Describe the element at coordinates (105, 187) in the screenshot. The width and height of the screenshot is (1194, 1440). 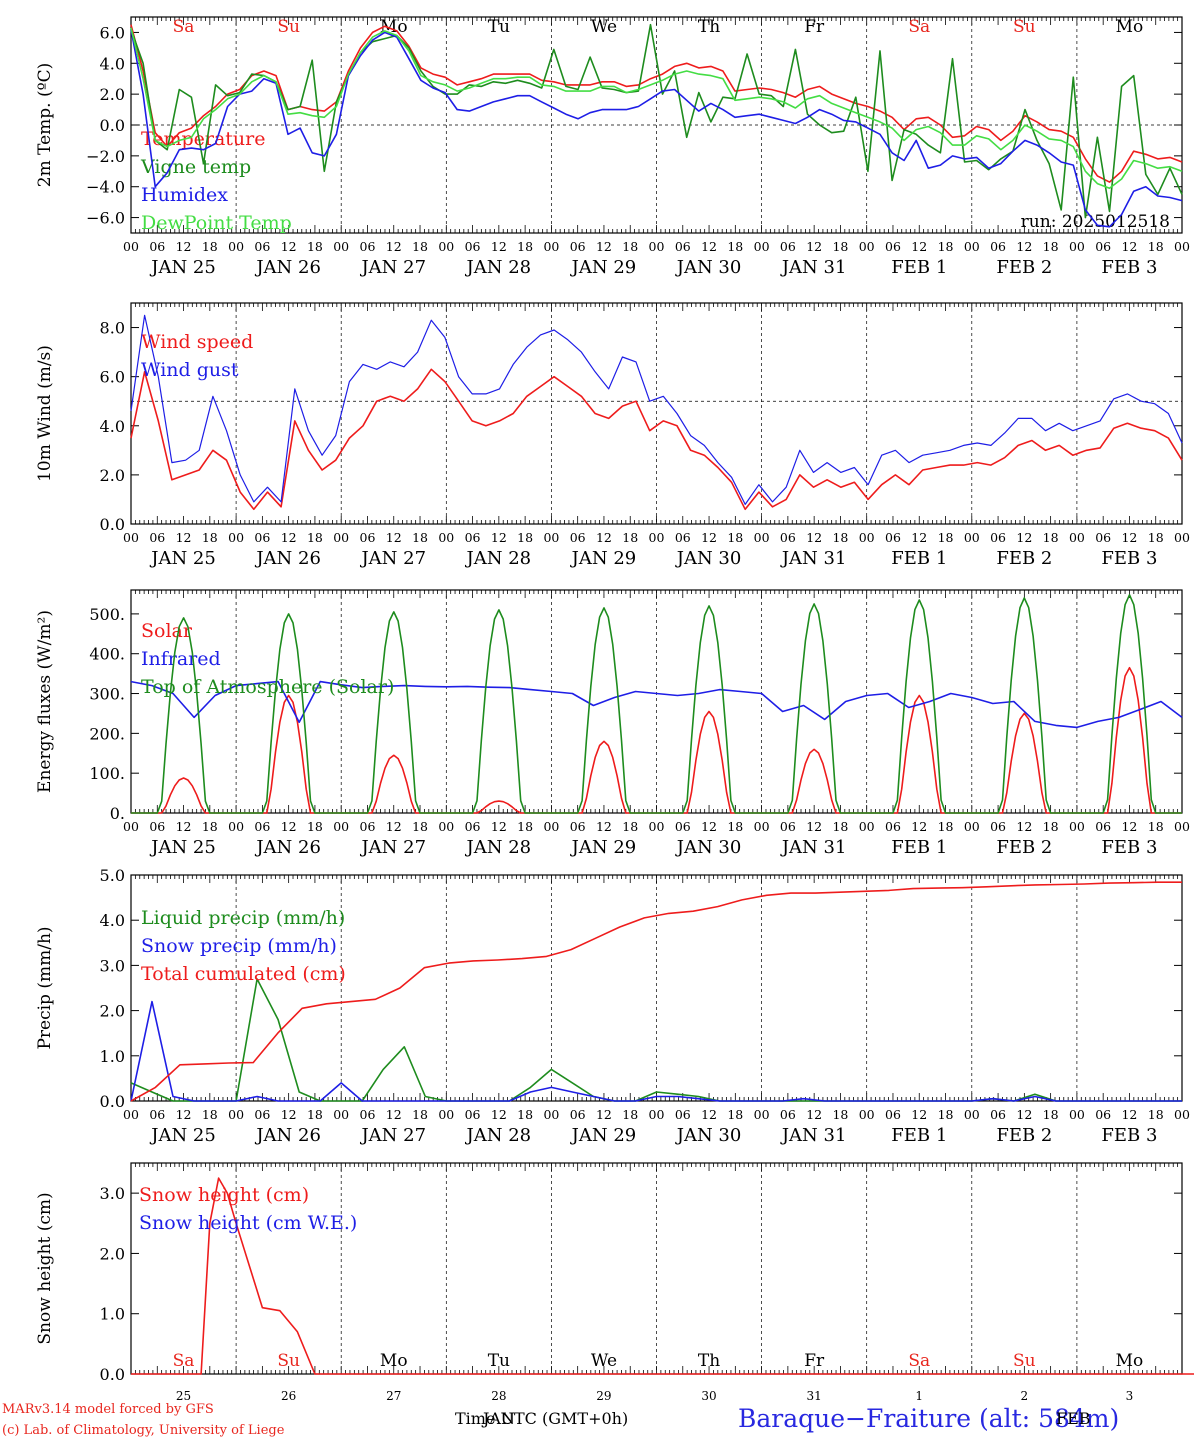
I see `y-tick-label: −4.0` at that location.